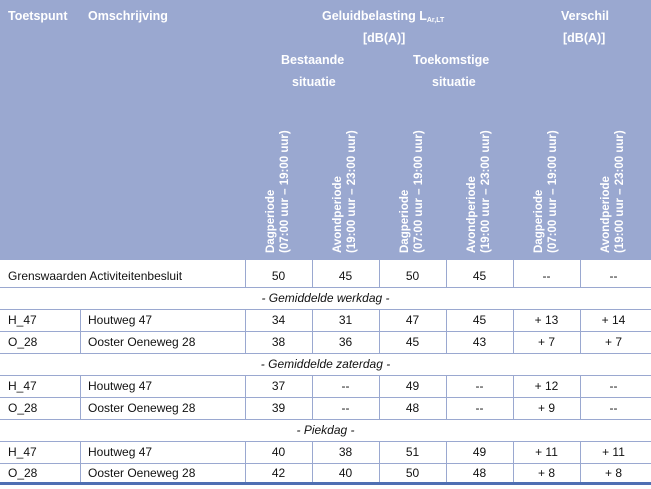 The height and width of the screenshot is (489, 651). I want to click on section-title-werkdag: - Gemiddelde werkdag -, so click(325, 298).